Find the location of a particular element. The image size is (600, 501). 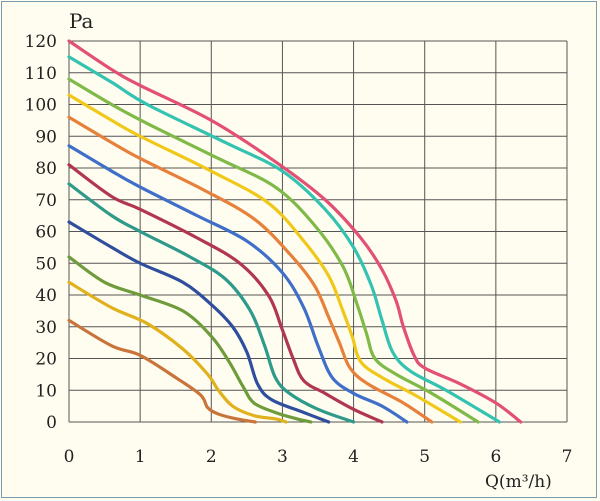

y-tick-label: 30 is located at coordinates (46, 328).